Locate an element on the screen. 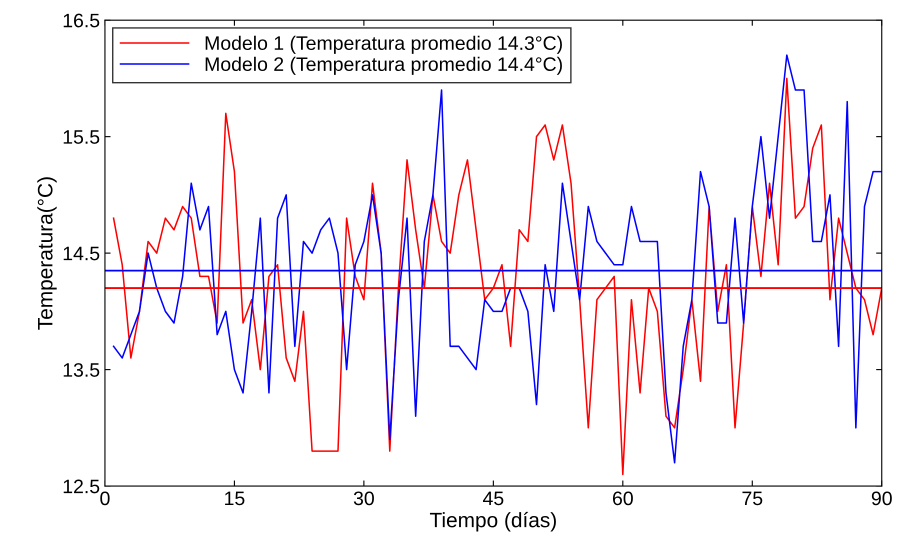  y-tick-label: 13.5 is located at coordinates (82, 370).